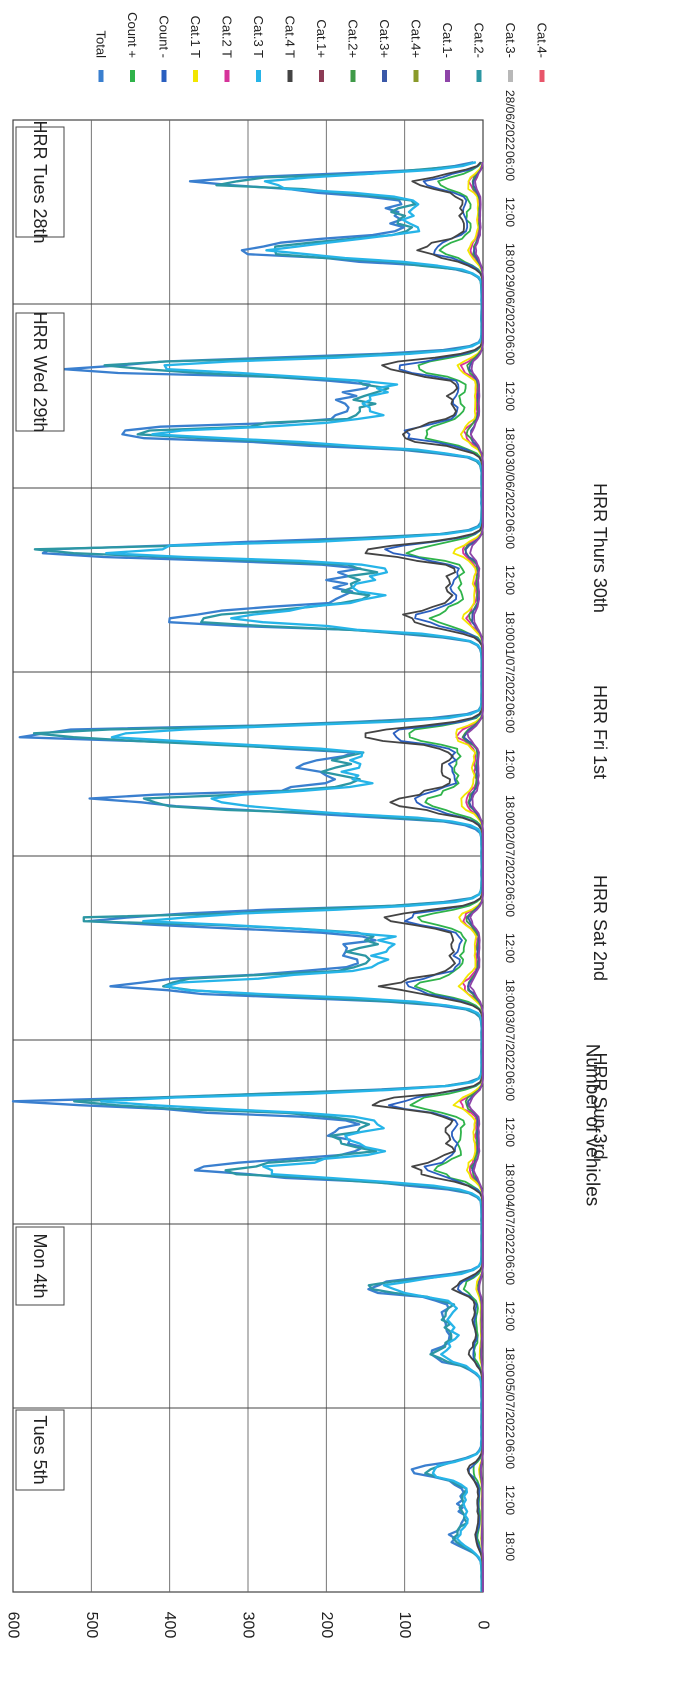 The height and width of the screenshot is (1702, 678). What do you see at coordinates (424, 876) in the screenshot?
I see `series-line-cat-4-t` at bounding box center [424, 876].